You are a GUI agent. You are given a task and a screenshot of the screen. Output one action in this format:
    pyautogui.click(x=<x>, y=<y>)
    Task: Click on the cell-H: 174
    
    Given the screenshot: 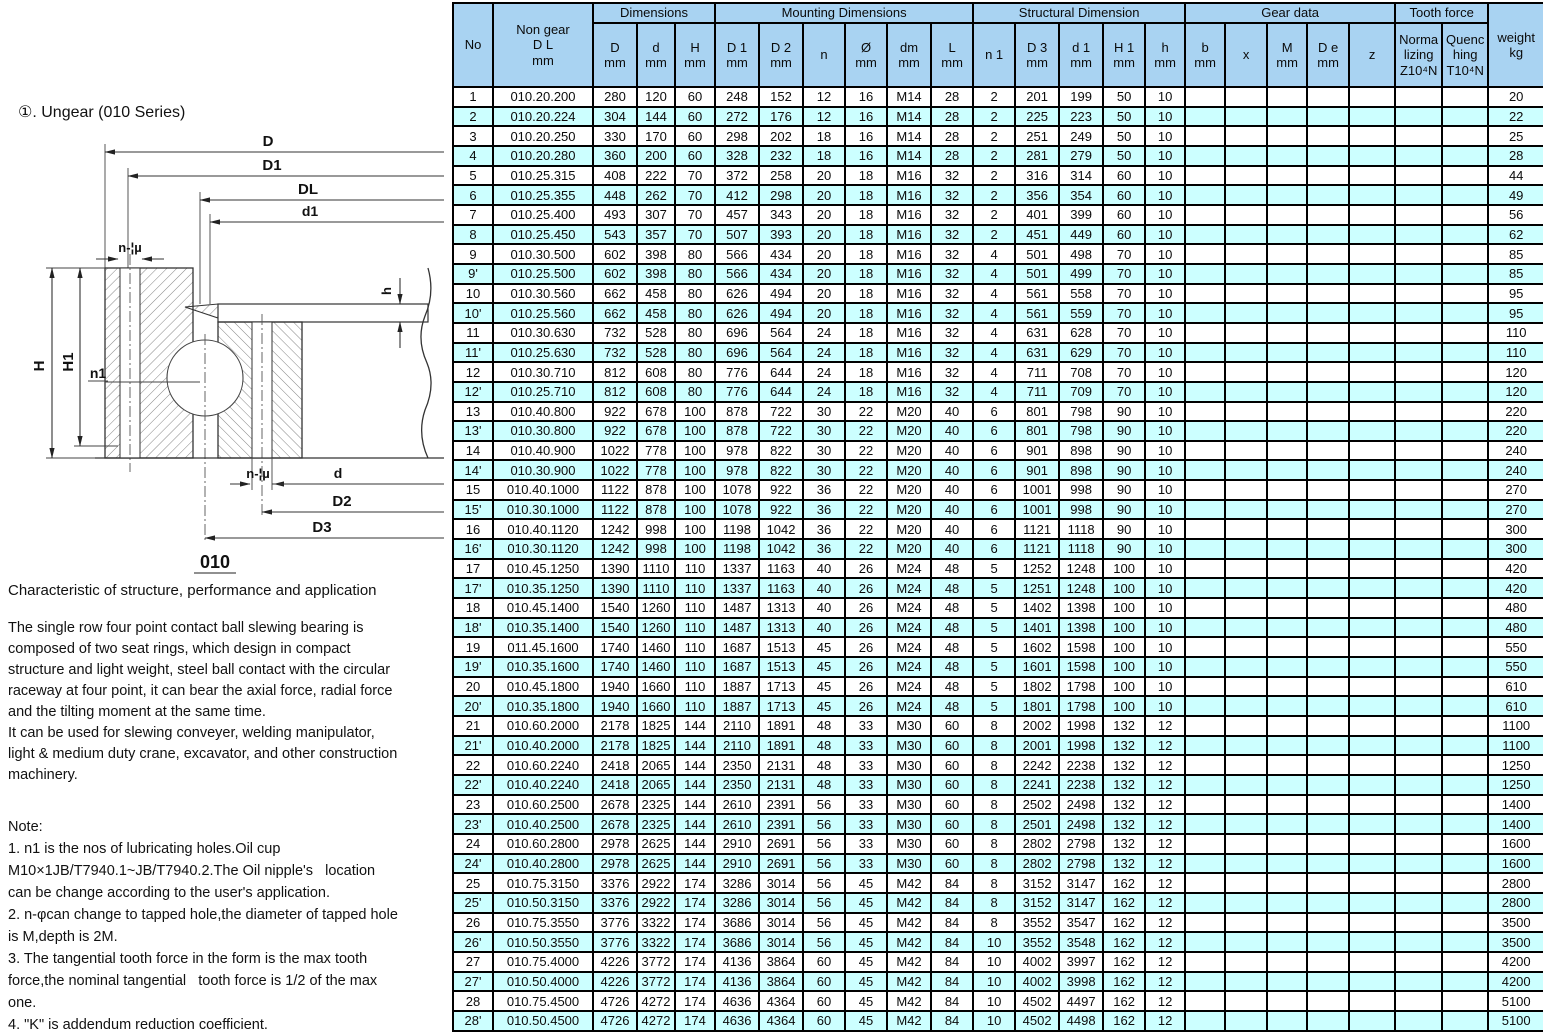 What is the action you would take?
    pyautogui.click(x=695, y=981)
    